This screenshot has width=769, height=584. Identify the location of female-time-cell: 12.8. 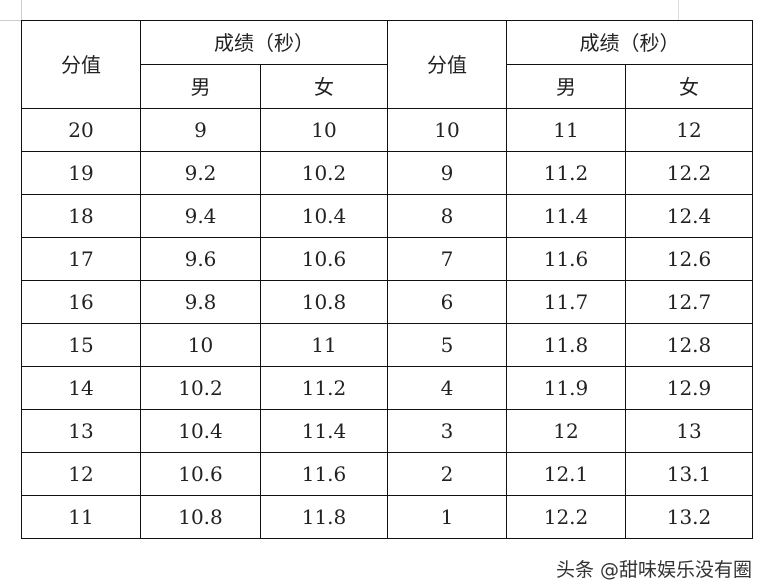
(689, 345).